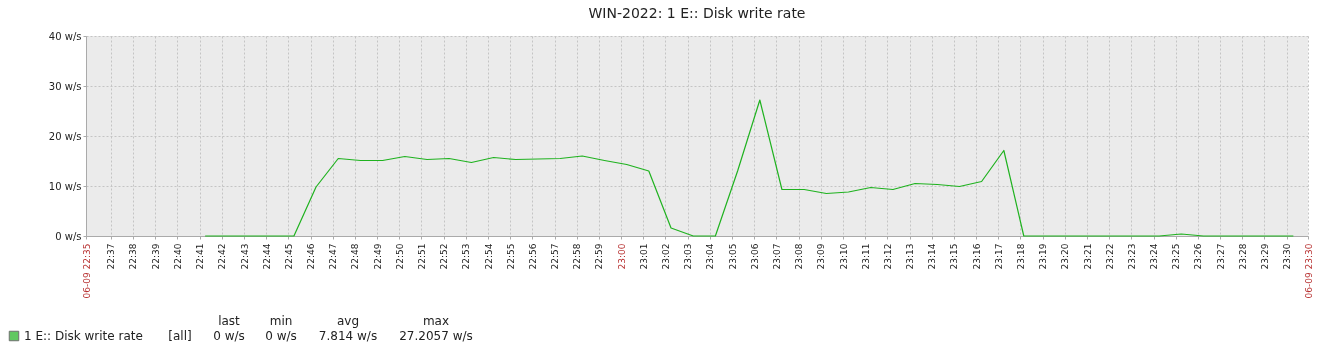 This screenshot has height=354, width=1339. What do you see at coordinates (1043, 256) in the screenshot?
I see `x-tick-label: 23:19` at bounding box center [1043, 256].